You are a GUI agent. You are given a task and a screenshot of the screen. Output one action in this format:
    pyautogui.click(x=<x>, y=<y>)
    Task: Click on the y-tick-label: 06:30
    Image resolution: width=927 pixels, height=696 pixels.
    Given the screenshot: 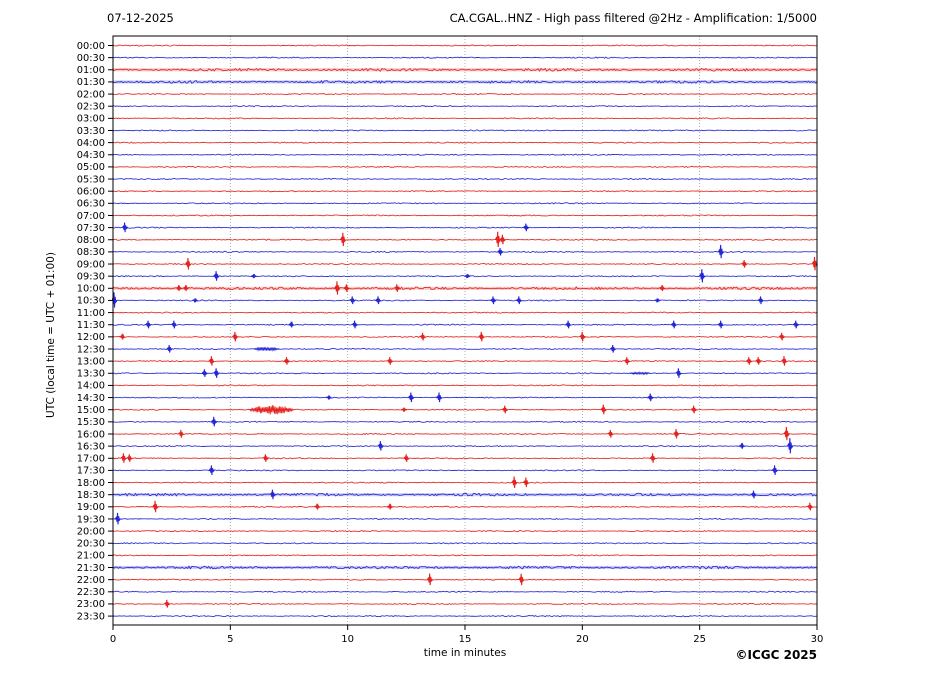 What is the action you would take?
    pyautogui.click(x=91, y=204)
    